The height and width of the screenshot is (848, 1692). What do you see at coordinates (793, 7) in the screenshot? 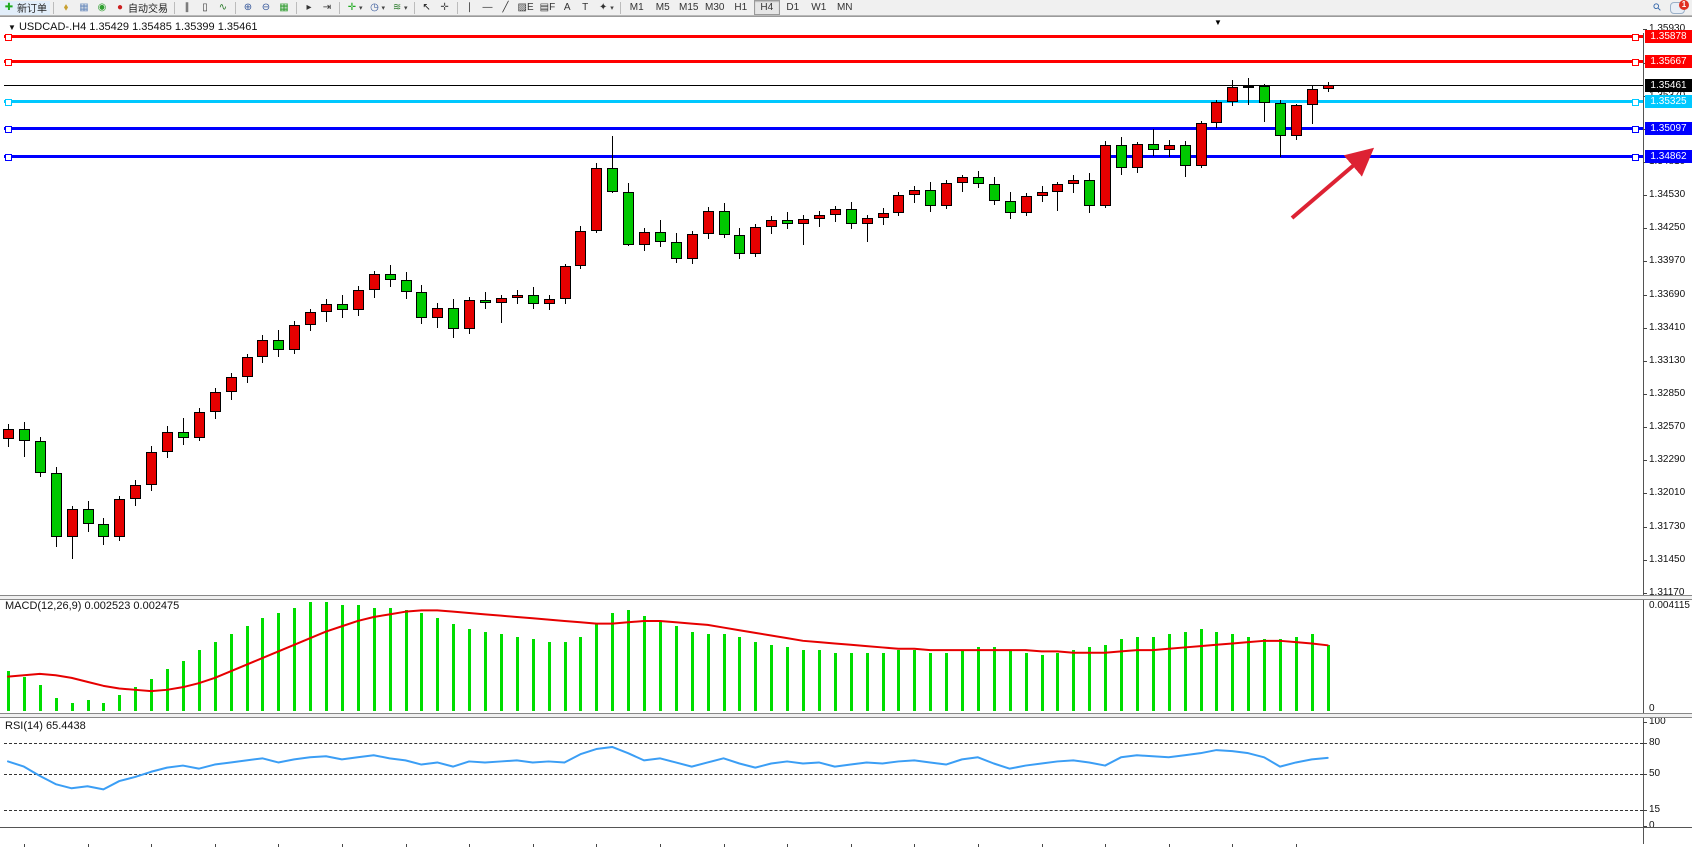
I see `timeframe-d1: D1` at bounding box center [793, 7].